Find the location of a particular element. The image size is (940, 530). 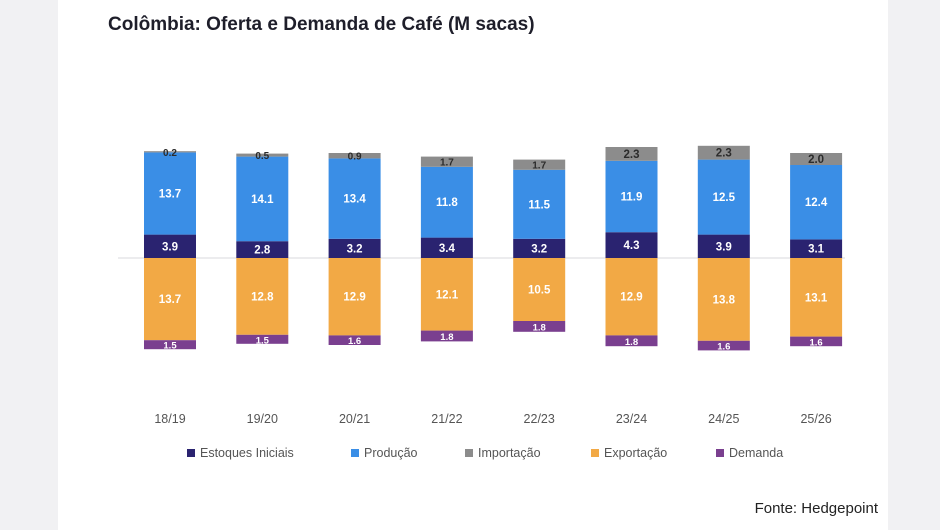

legend-swatch-demanda is located at coordinates (720, 453).